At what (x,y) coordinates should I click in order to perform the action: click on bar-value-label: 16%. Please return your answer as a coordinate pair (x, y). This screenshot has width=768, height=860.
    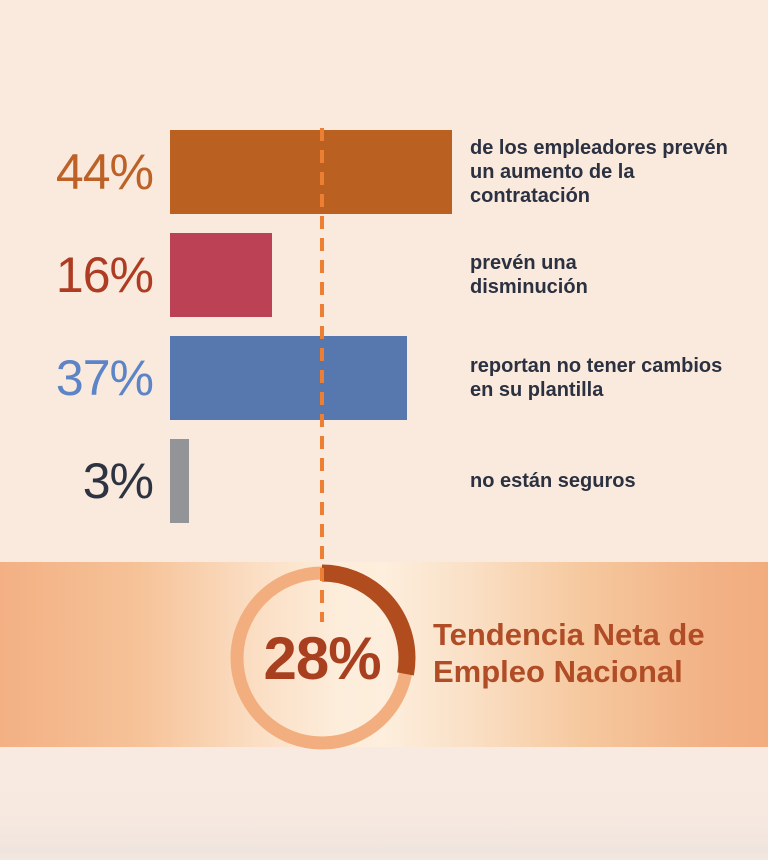
    Looking at the image, I should click on (104, 275).